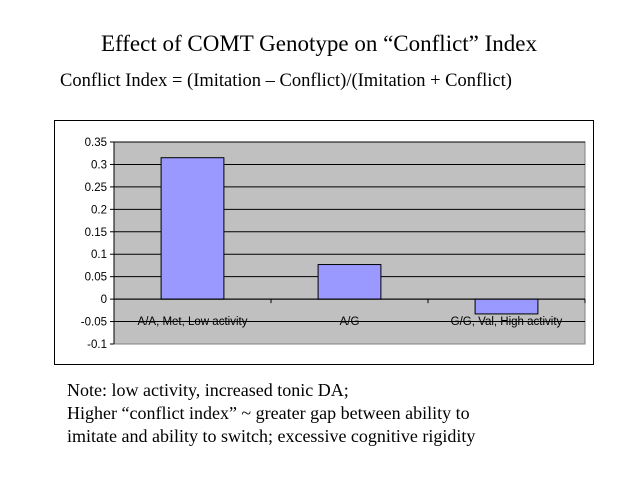 The width and height of the screenshot is (638, 479). What do you see at coordinates (96, 233) in the screenshot?
I see `y-tick-label: 0.15` at bounding box center [96, 233].